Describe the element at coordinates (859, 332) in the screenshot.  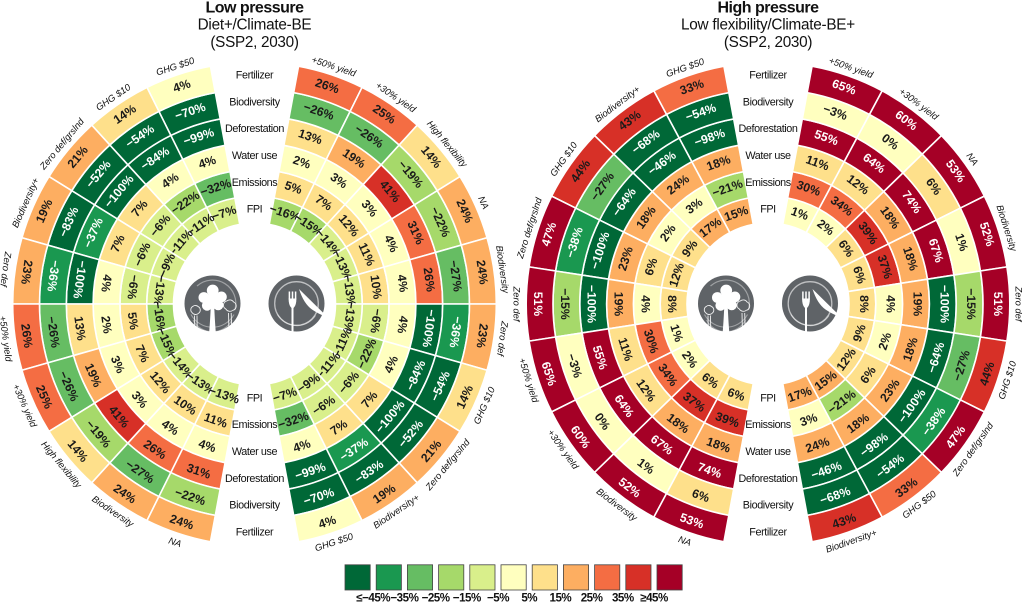
I see `svg-text: 9%` at that location.